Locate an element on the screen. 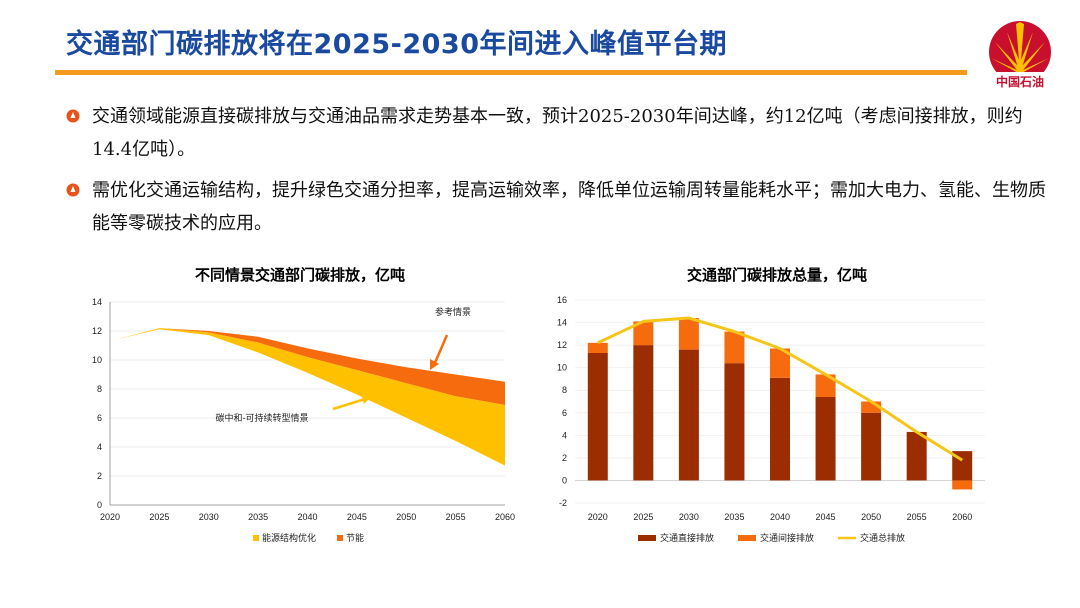 The width and height of the screenshot is (1080, 608). chart2-y-tick: 16 is located at coordinates (562, 300).